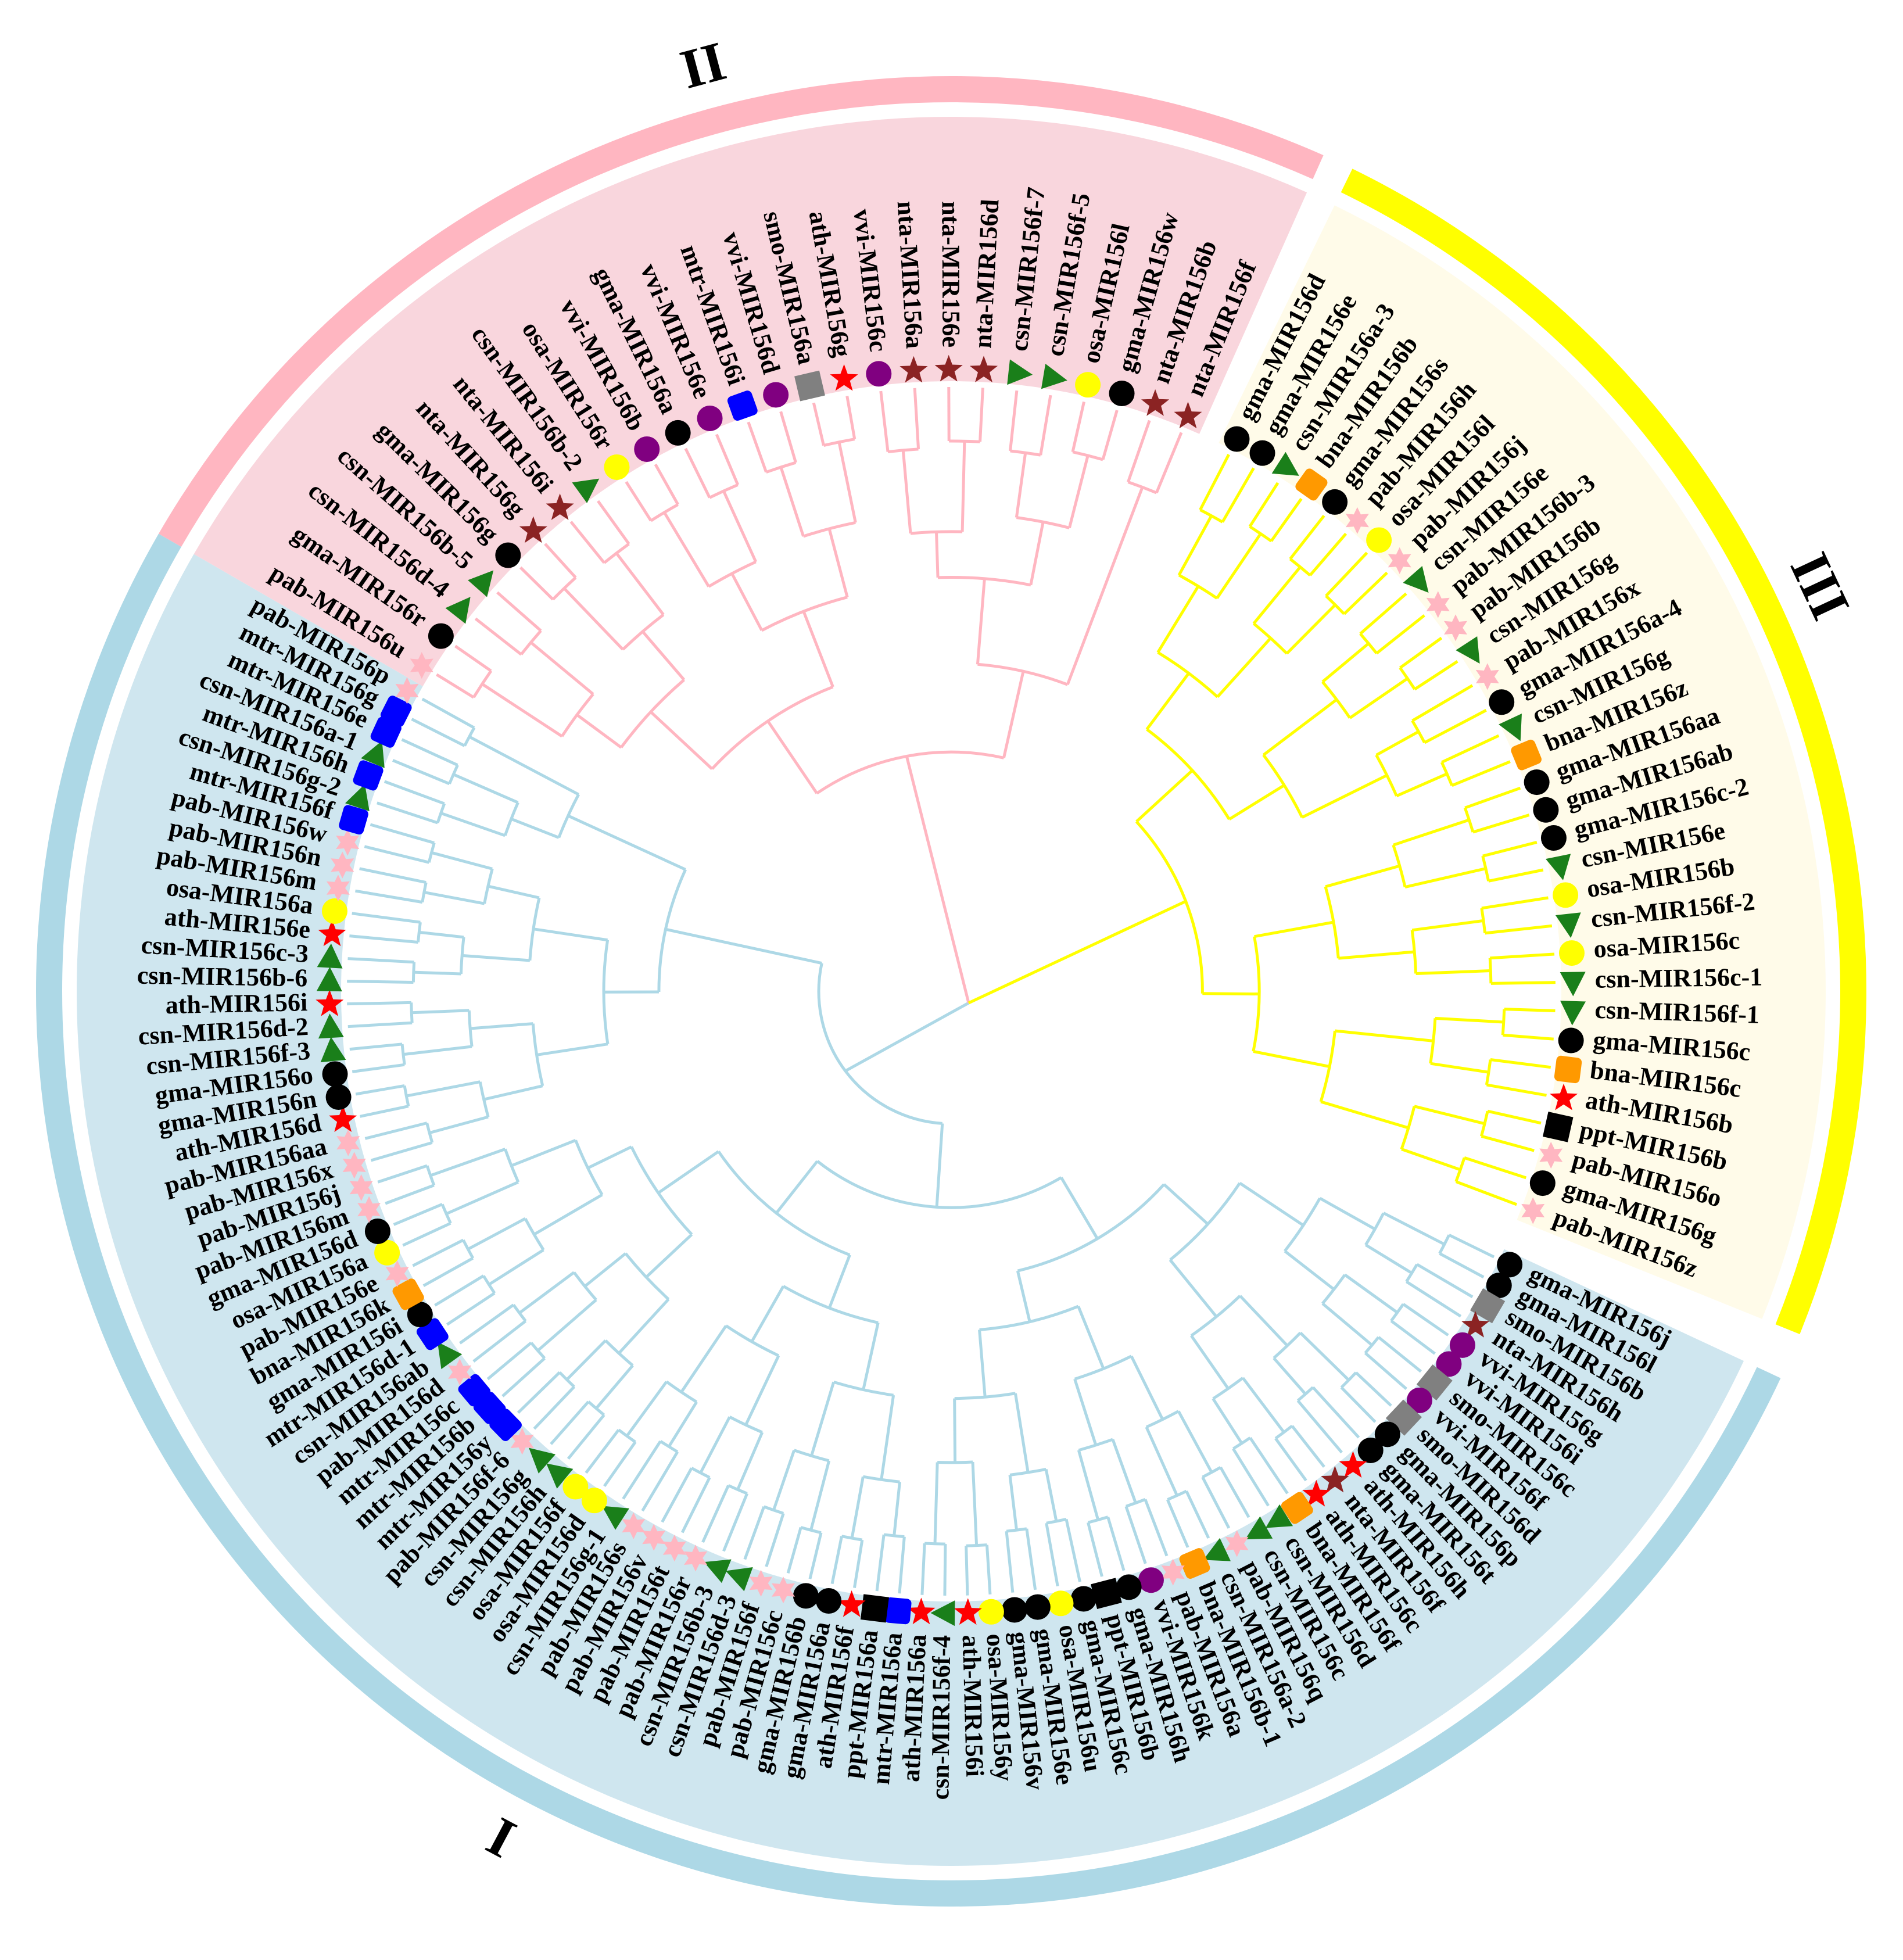 This screenshot has height=1960, width=1903. I want to click on marker-pab-icon, so click(348, 1143).